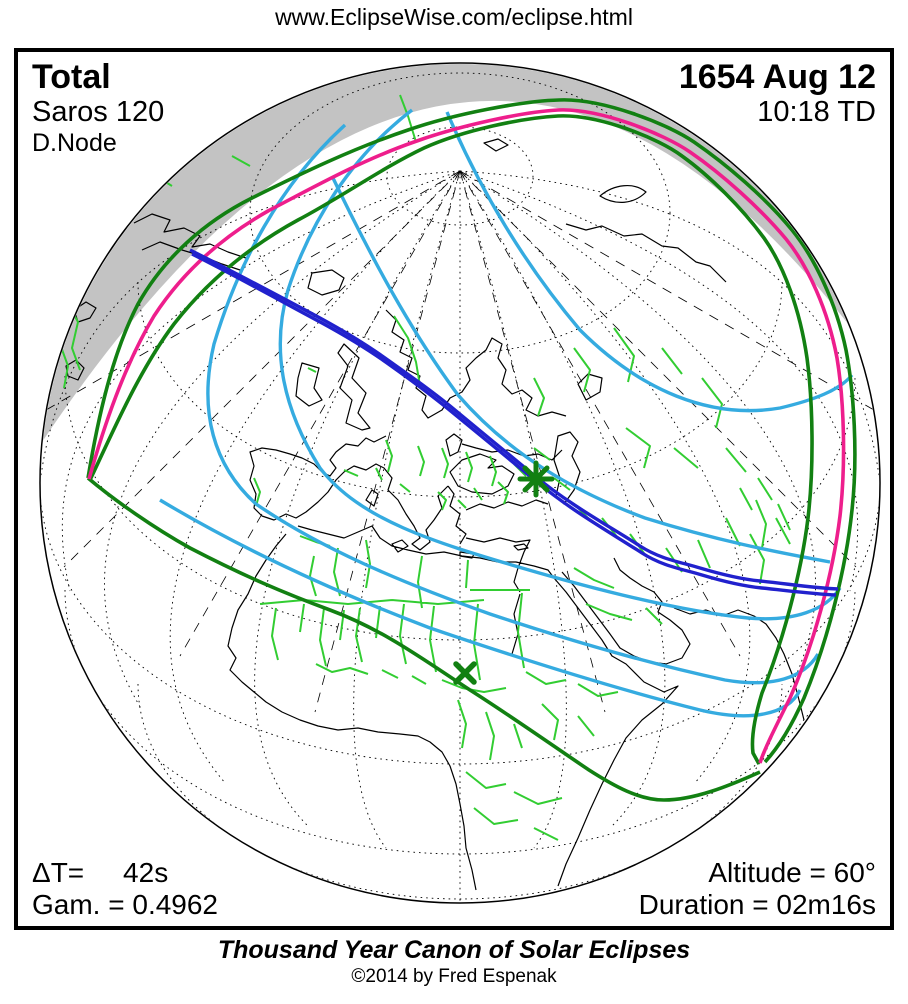 The width and height of the screenshot is (908, 1004). I want to click on eclipse-info-bottom-left: ΔT= 42s Gam. = 0.4962, so click(125, 888).